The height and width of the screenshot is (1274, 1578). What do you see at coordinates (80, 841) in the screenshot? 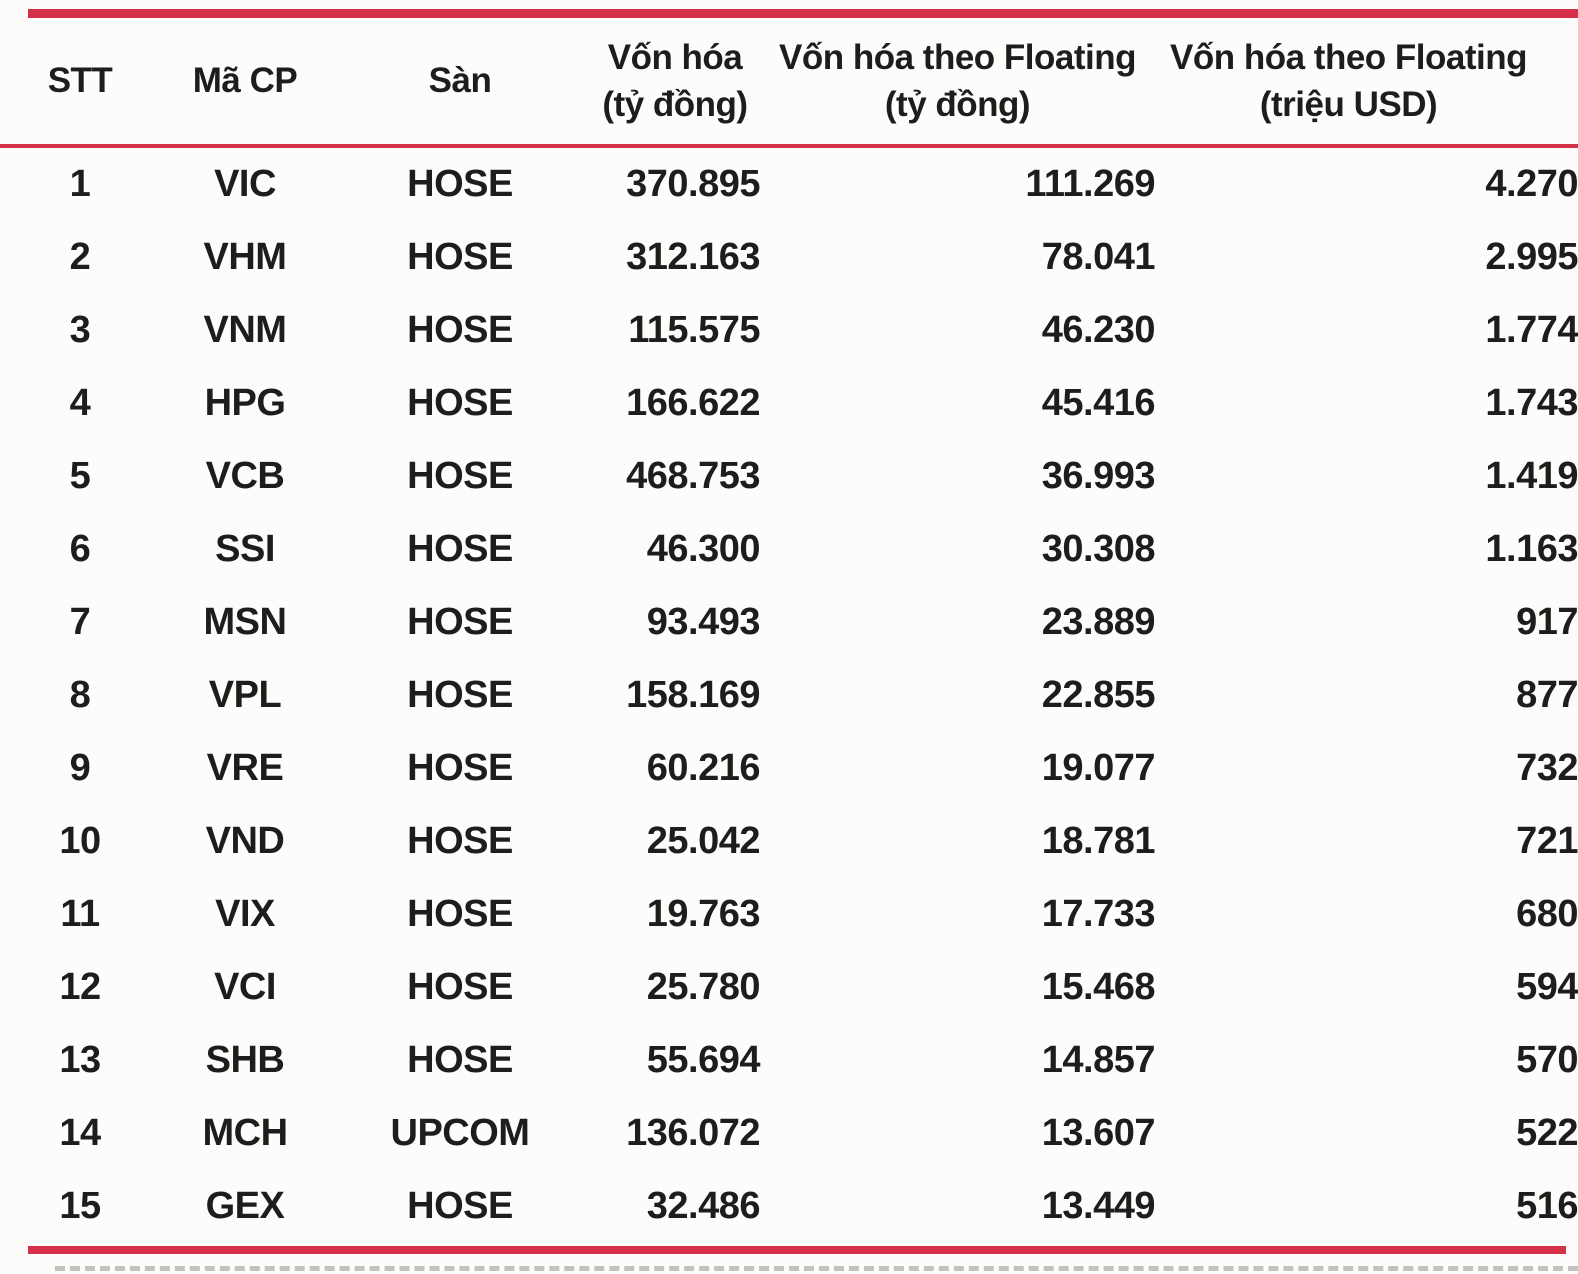
I see `cell-stt: 10` at bounding box center [80, 841].